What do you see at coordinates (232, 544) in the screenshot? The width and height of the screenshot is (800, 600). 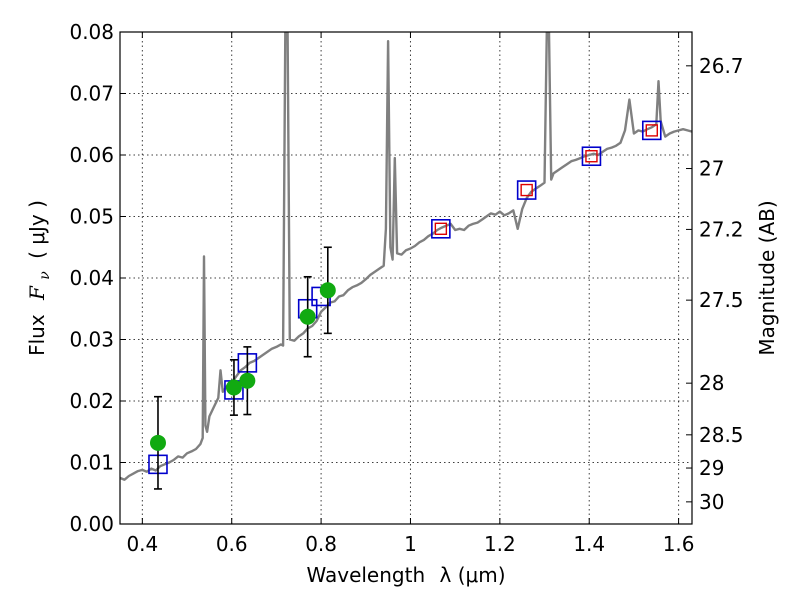 I see `x-tick-label: 0.6` at bounding box center [232, 544].